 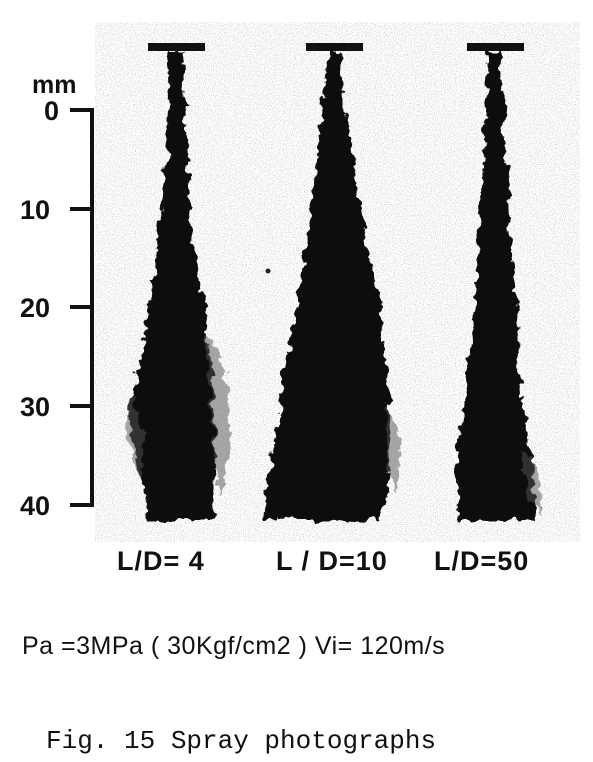 What do you see at coordinates (332, 561) in the screenshot?
I see `spray-label-2: L / D=10` at bounding box center [332, 561].